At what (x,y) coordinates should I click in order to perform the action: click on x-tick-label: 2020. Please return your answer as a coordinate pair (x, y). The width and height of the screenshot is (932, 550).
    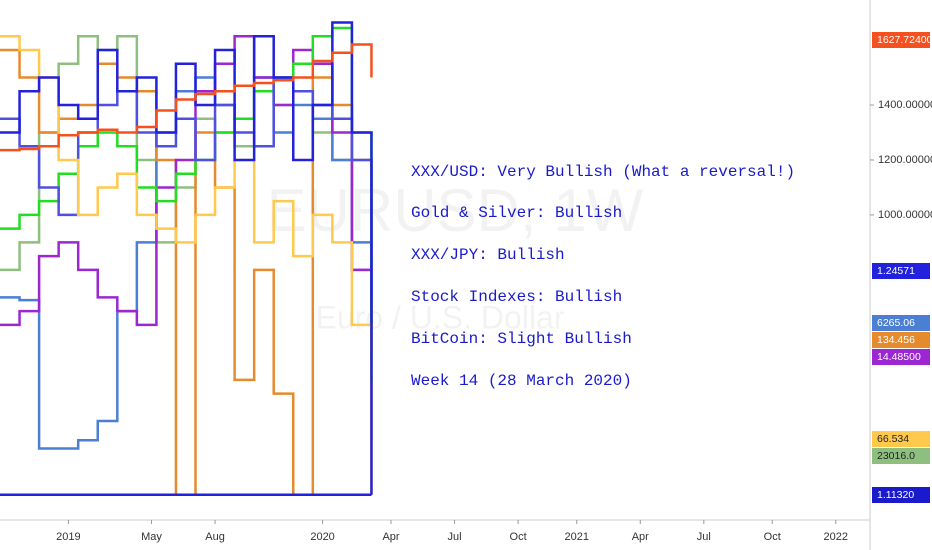
    Looking at the image, I should click on (322, 537).